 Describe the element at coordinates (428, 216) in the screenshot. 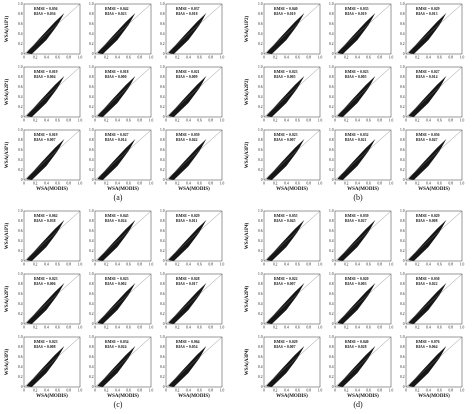

I see `rmse-label: RMSE = 0.029` at that location.